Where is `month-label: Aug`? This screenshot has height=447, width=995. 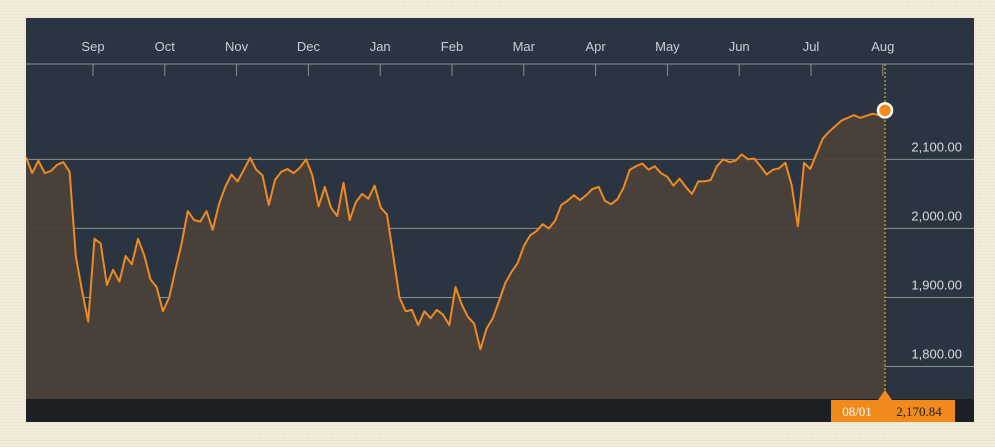 month-label: Aug is located at coordinates (882, 46).